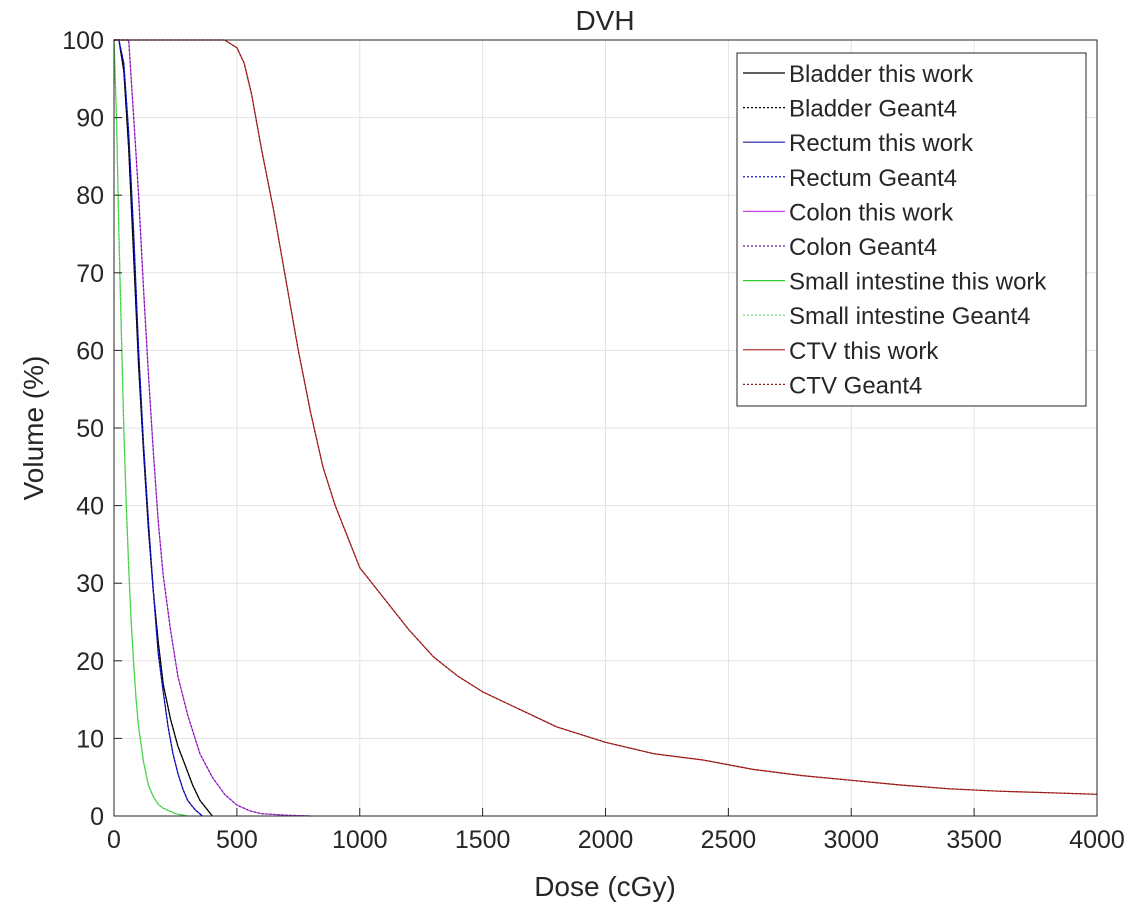 The width and height of the screenshot is (1145, 920). I want to click on legend-box, so click(911, 229).